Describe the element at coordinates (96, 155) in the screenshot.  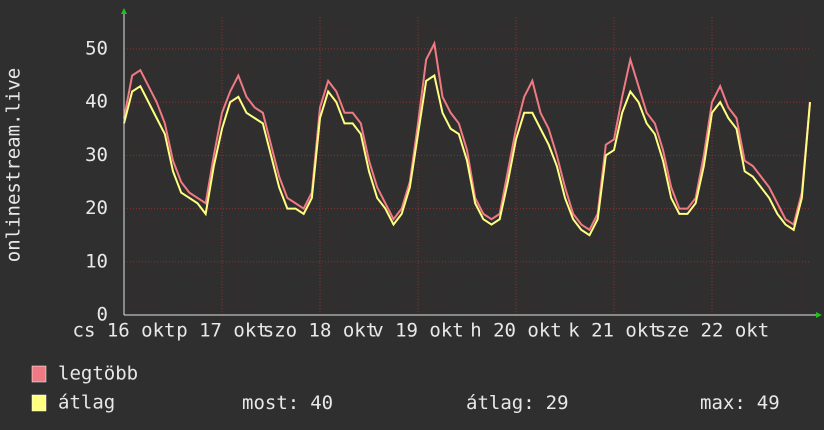
I see `y-tick-label: 30` at that location.